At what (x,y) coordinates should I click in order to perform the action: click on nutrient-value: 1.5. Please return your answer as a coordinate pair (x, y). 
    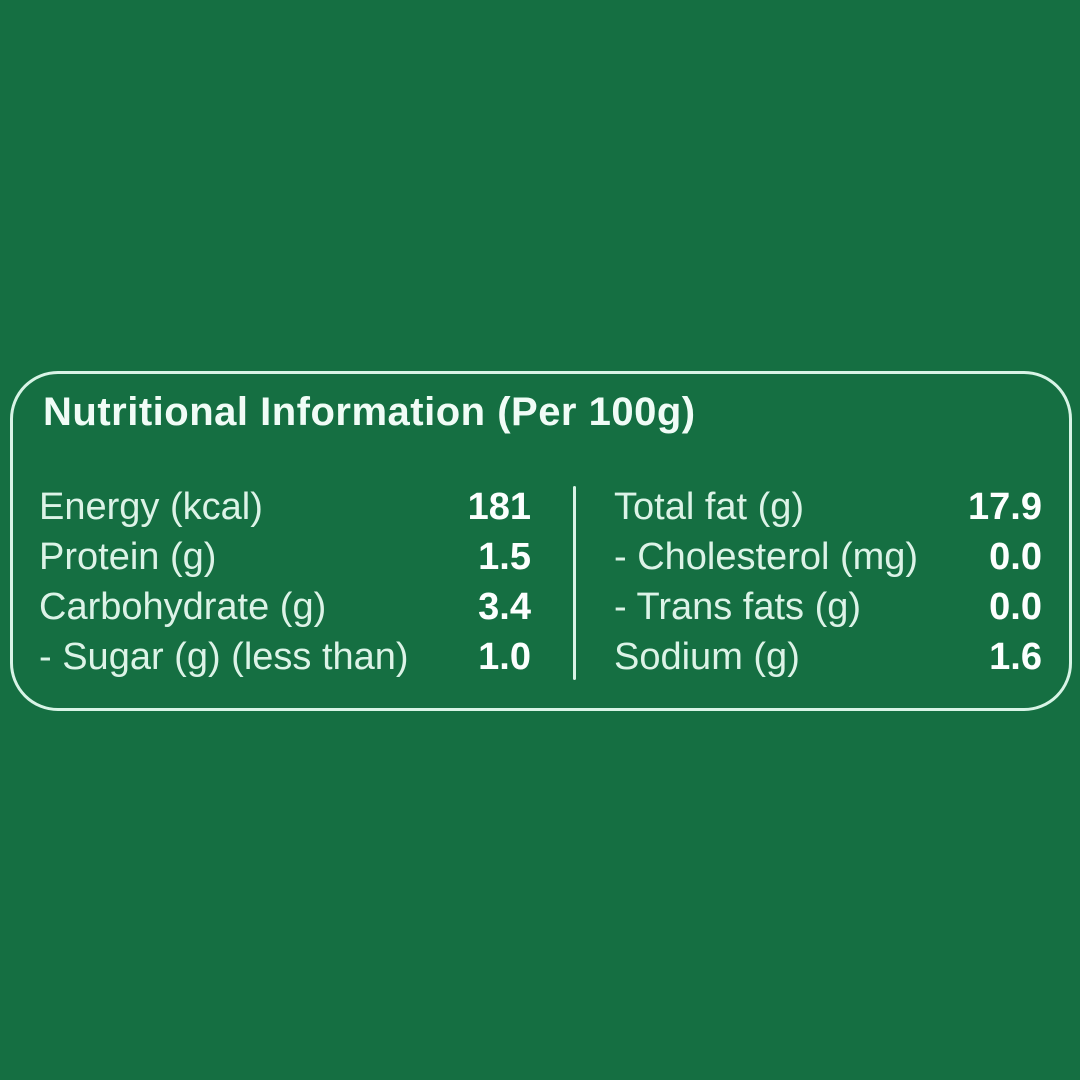
    Looking at the image, I should click on (504, 556).